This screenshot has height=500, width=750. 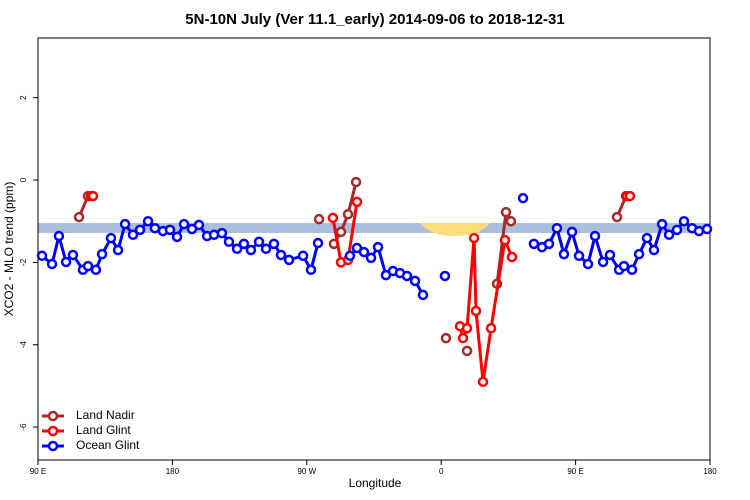 I want to click on y-tick-label: -2, so click(x=23, y=262).